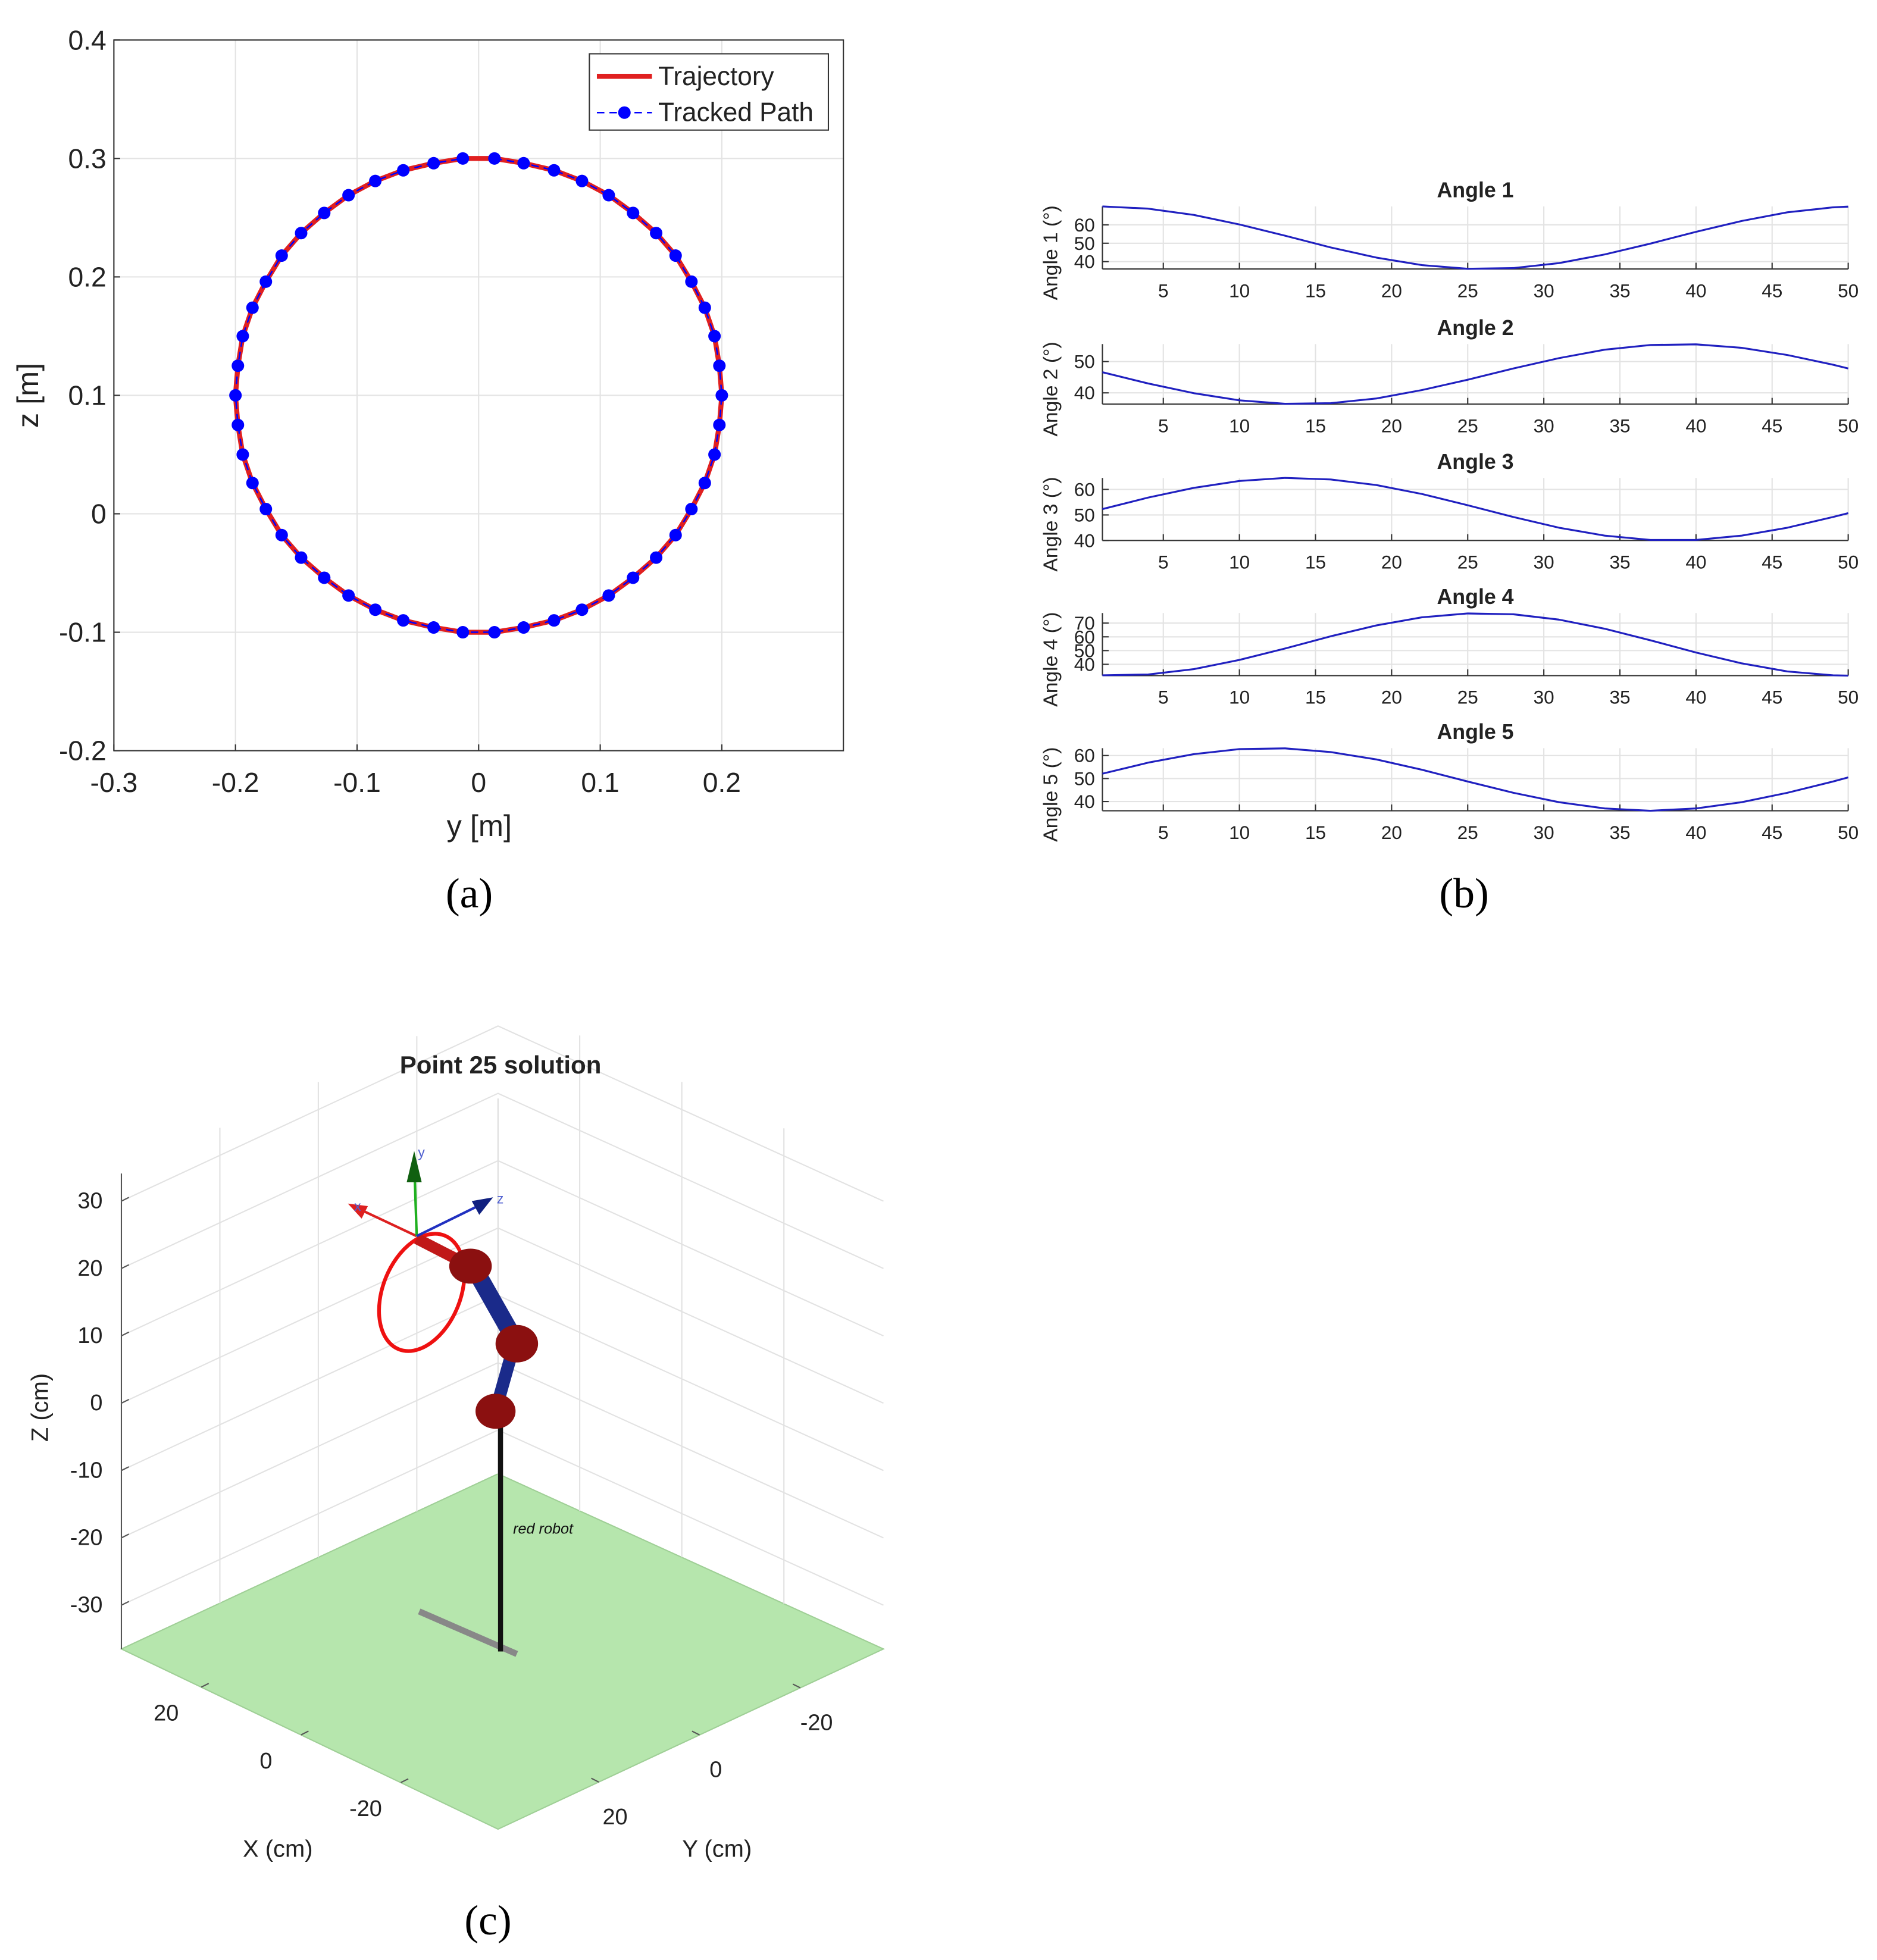 Image resolution: width=1877 pixels, height=1960 pixels. I want to click on frame-label: x, so click(357, 1206).